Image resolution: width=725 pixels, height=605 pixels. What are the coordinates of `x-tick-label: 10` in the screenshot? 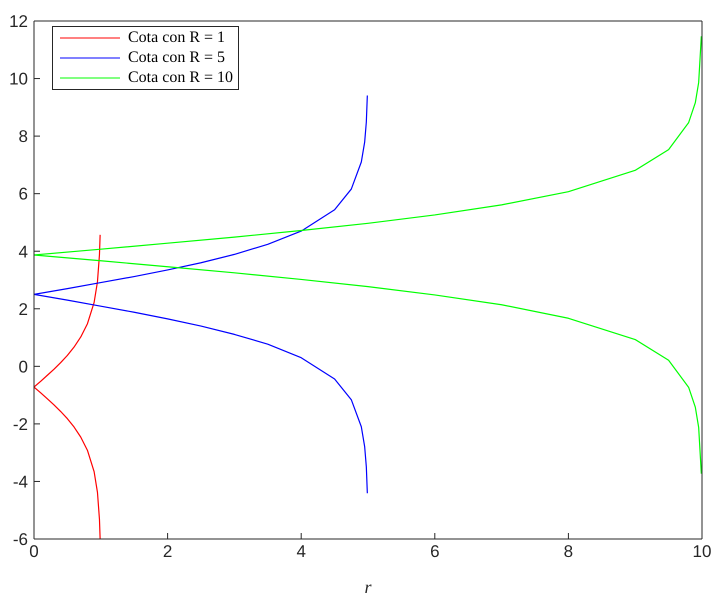 It's located at (702, 552).